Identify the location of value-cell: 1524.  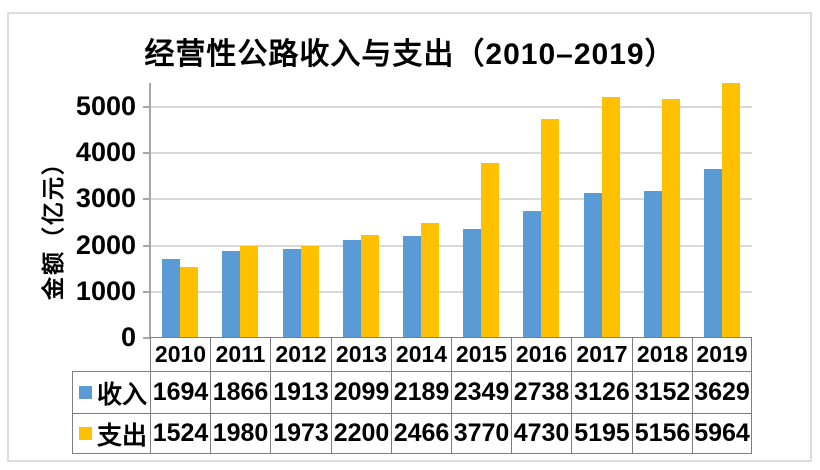
(180, 433).